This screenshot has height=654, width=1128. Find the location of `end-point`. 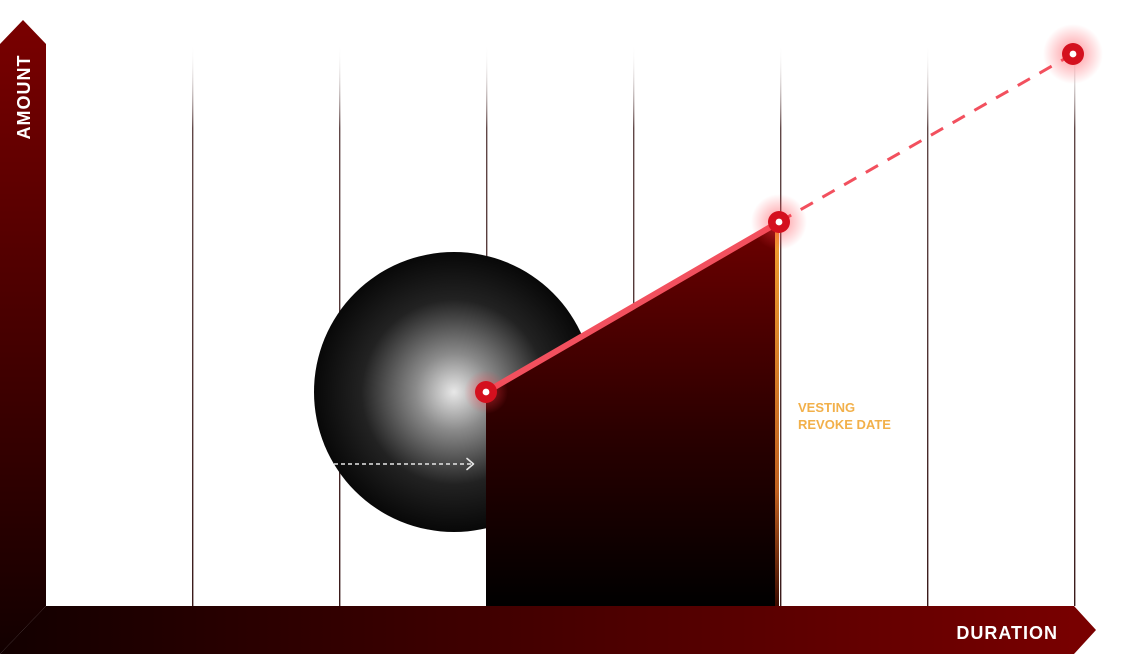

end-point is located at coordinates (1073, 54).